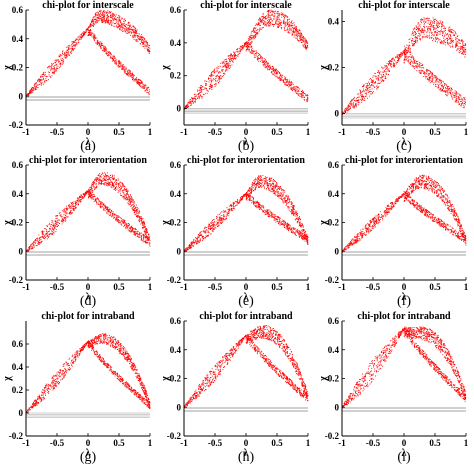  What do you see at coordinates (246, 142) in the screenshot?
I see `x-axis-label: λ` at bounding box center [246, 142].